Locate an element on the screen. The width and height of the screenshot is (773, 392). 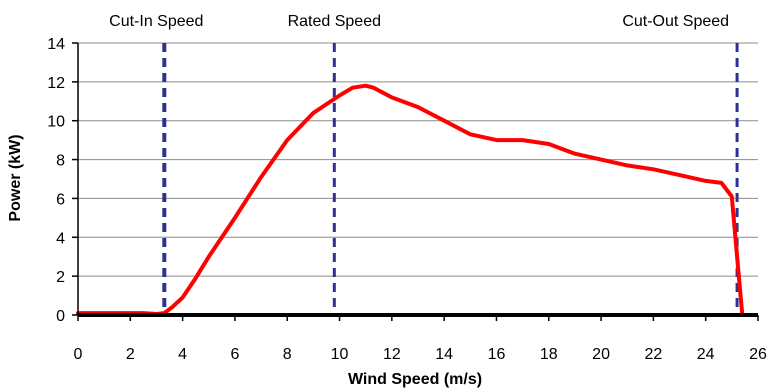
reference-label: Cut-Out Speed is located at coordinates (675, 21).